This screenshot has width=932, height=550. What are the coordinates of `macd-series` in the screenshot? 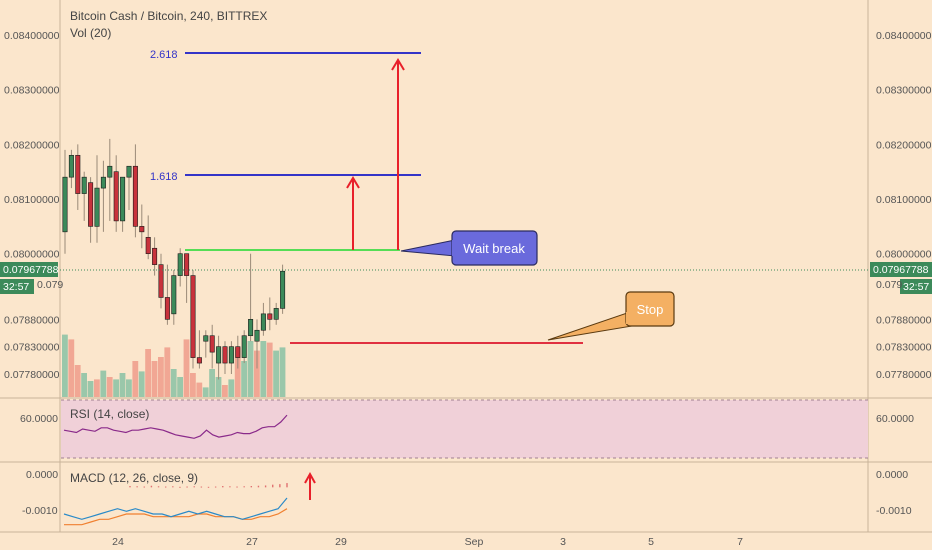 It's located at (175, 504).